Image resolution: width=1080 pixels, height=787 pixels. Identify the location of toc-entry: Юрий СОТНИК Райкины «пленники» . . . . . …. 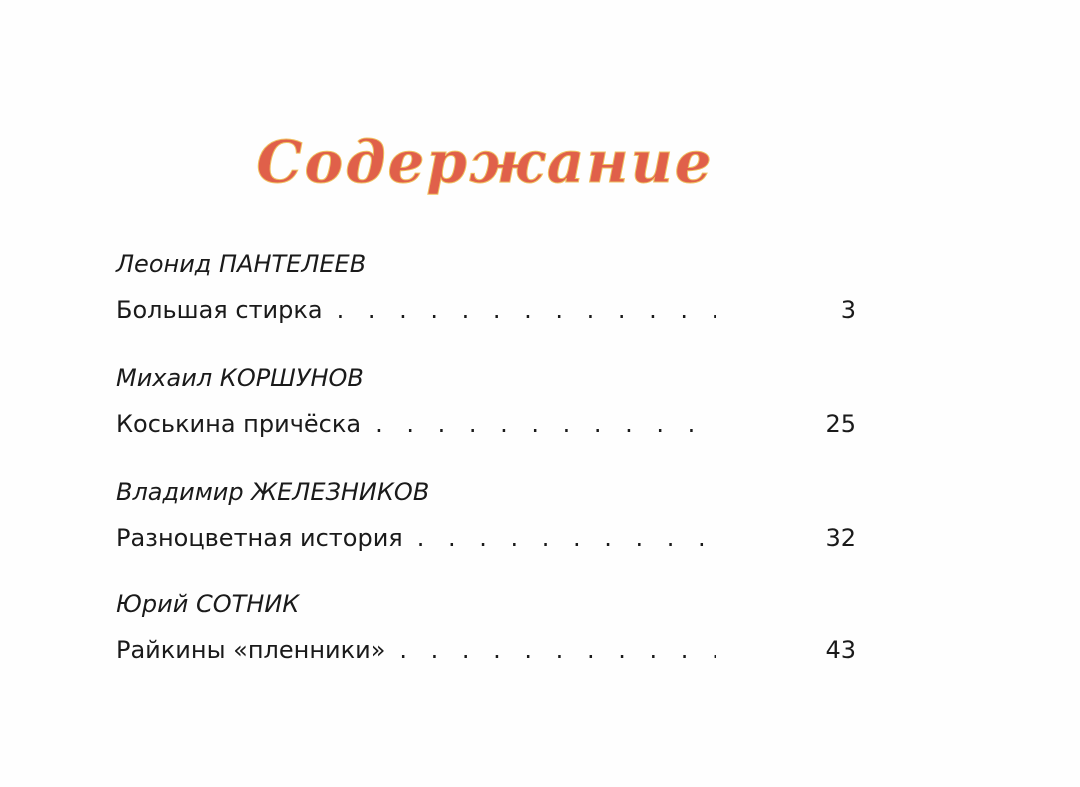
(486, 627).